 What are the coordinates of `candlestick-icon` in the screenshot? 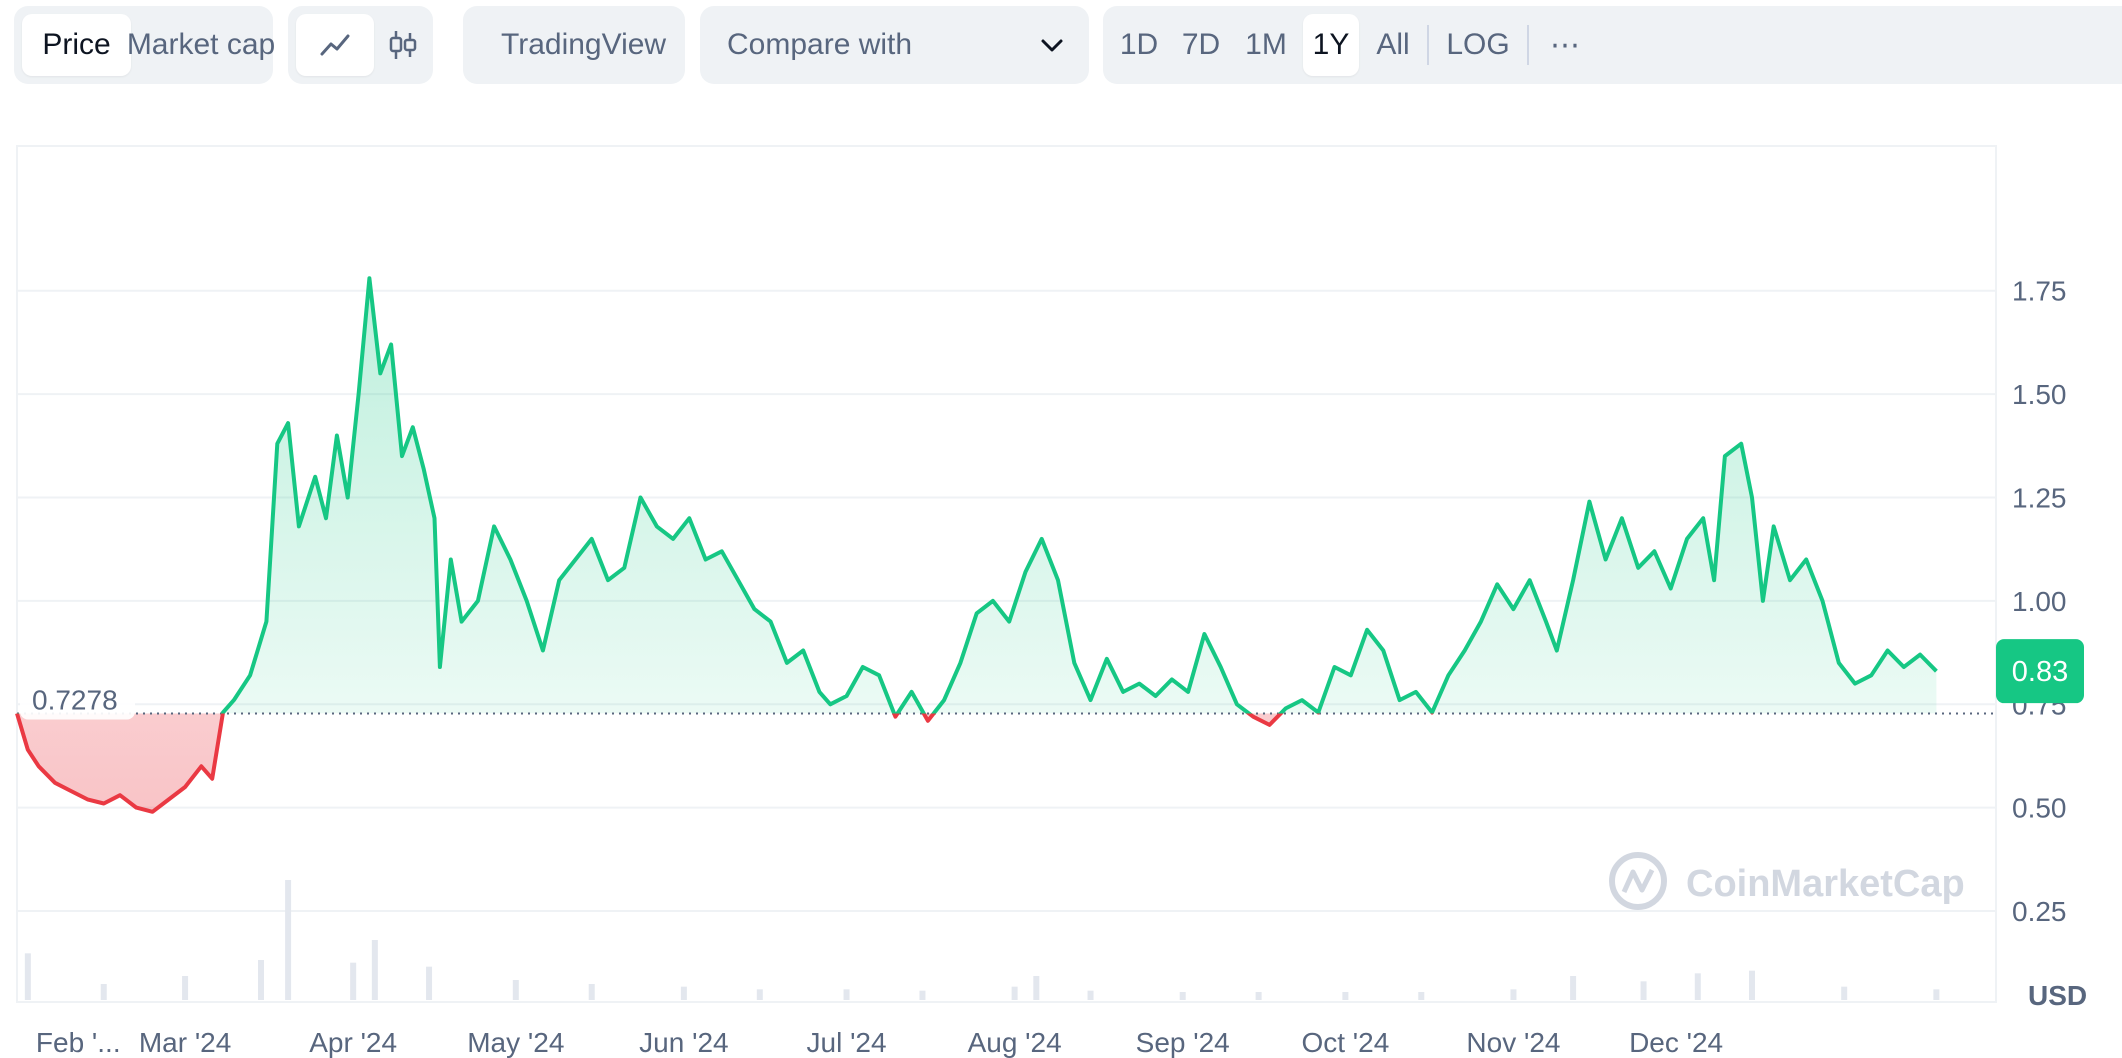 It's located at (403, 45).